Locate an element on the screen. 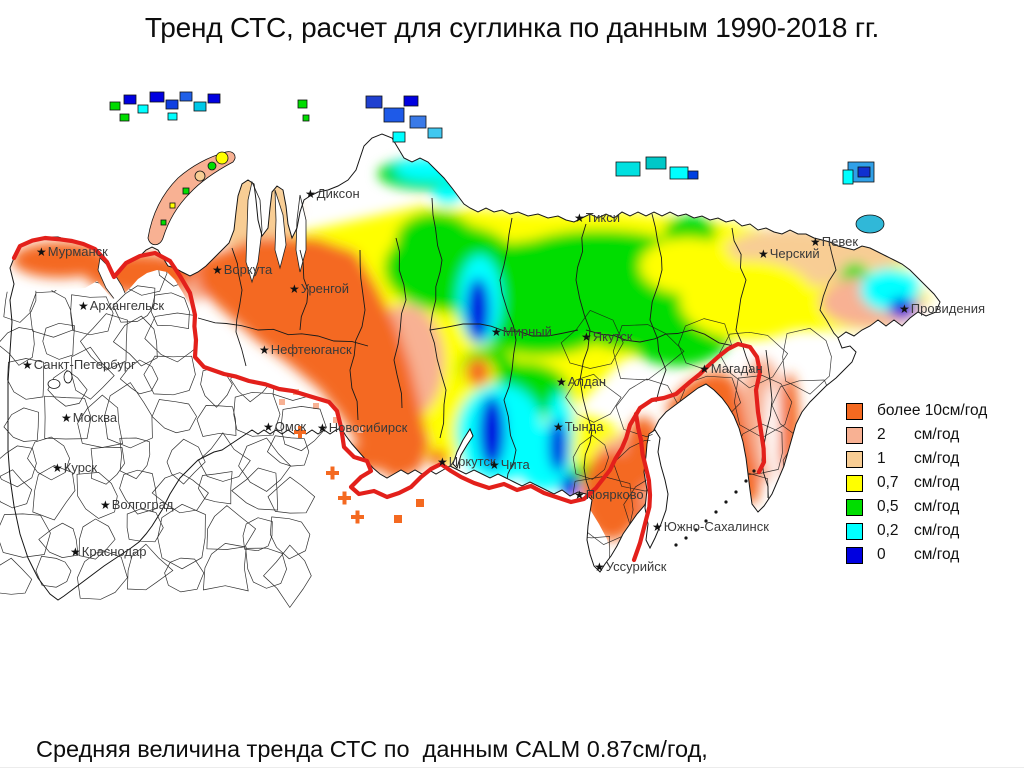 The image size is (1024, 768). legend-item: 0 см/год is located at coordinates (916, 555).